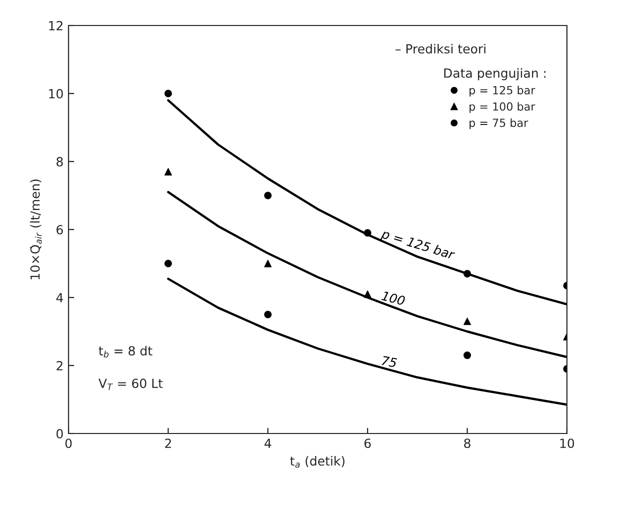  What do you see at coordinates (503, 91) in the screenshot?
I see `legend-label: p = 125 bar` at bounding box center [503, 91].